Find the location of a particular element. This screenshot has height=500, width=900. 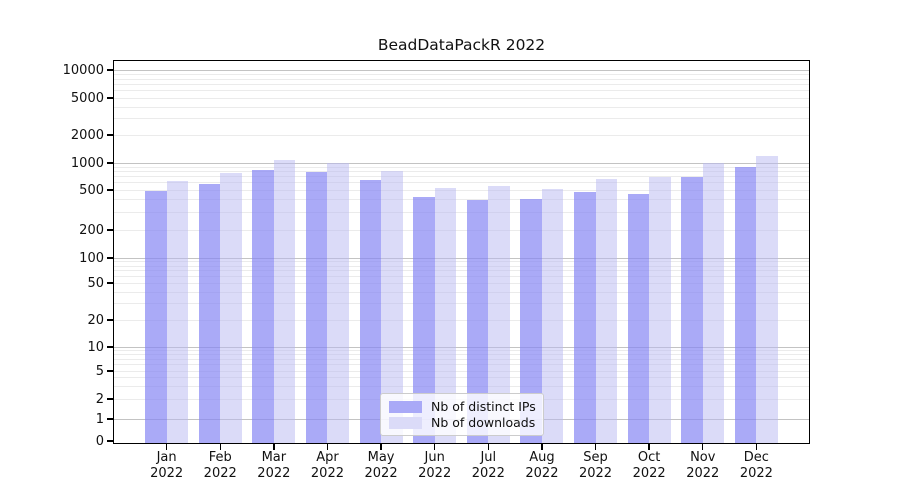

bar-mar-downloads is located at coordinates (284, 302).